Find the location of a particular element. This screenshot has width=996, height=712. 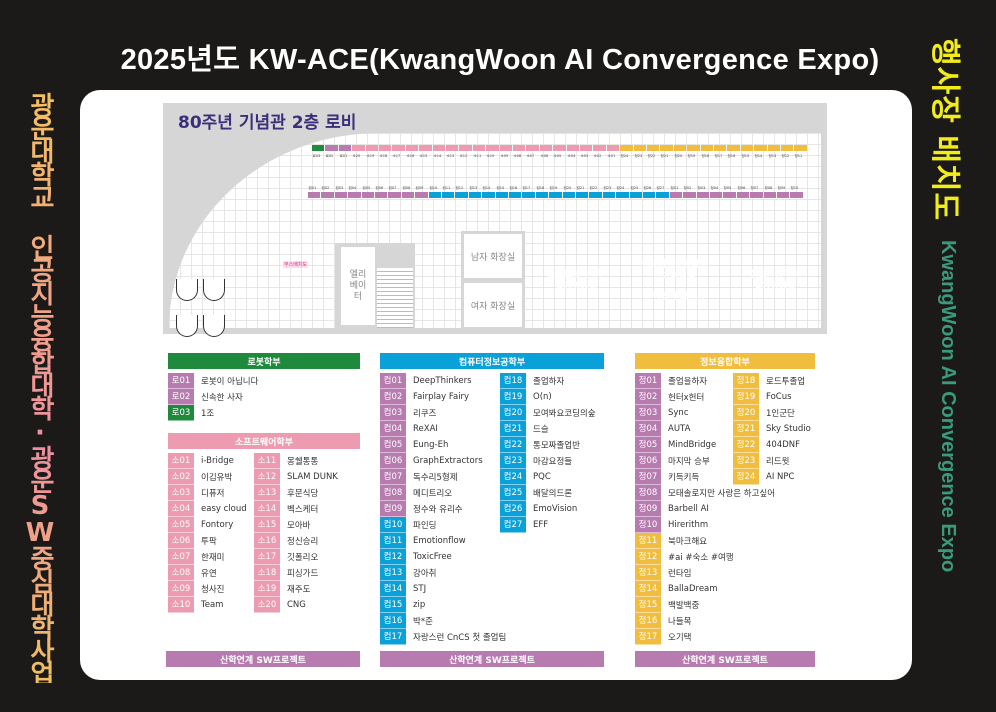

booth-label: 정02 is located at coordinates (687, 187).